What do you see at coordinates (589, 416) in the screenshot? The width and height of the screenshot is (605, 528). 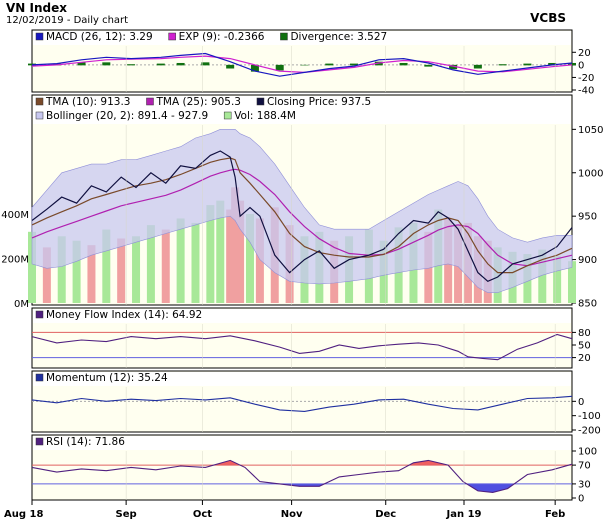 I see `y-tick-label: -100` at bounding box center [589, 416].